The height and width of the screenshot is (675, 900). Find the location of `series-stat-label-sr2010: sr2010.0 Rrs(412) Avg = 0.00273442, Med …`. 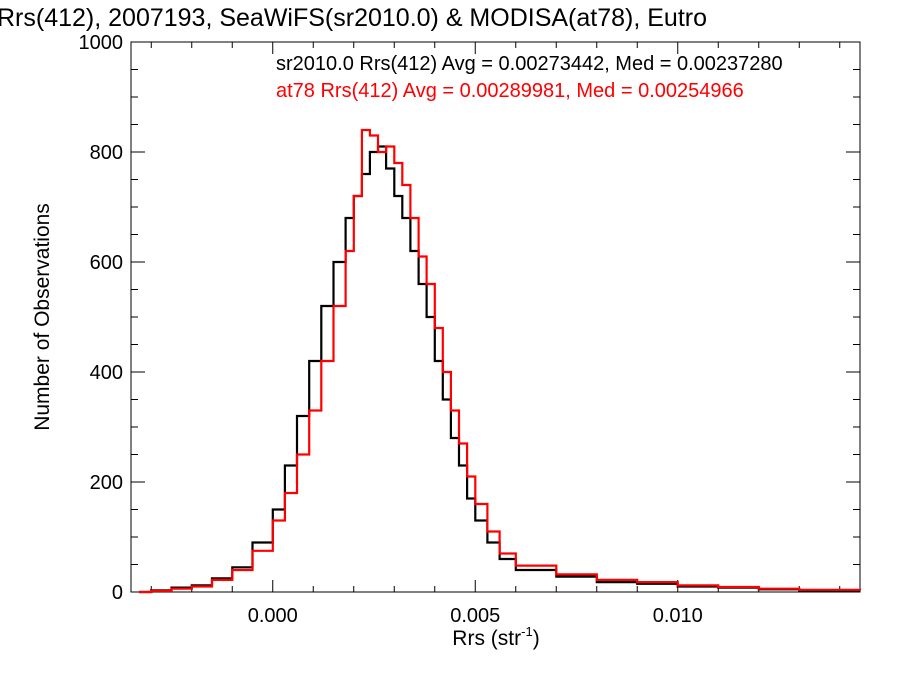

series-stat-label-sr2010: sr2010.0 Rrs(412) Avg = 0.00273442, Med … is located at coordinates (529, 64).